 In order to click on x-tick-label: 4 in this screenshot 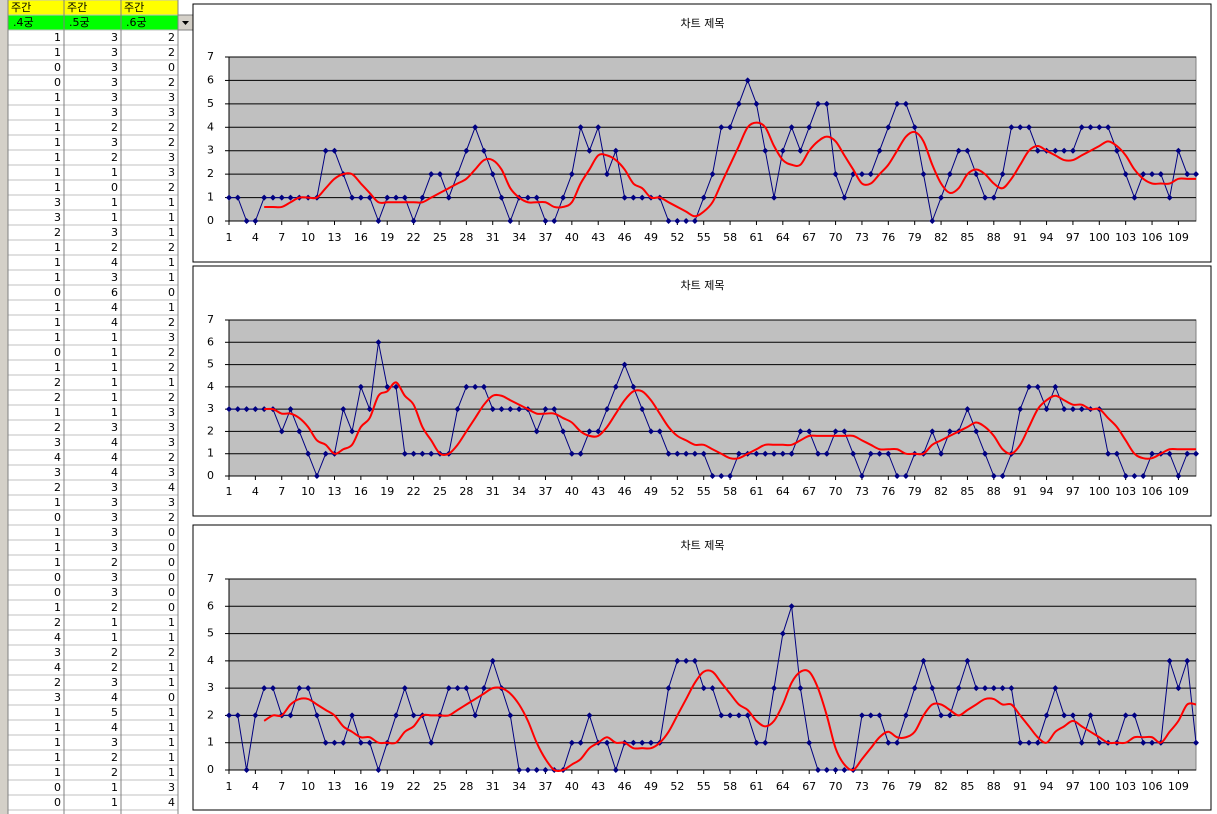, I will do `click(255, 491)`.